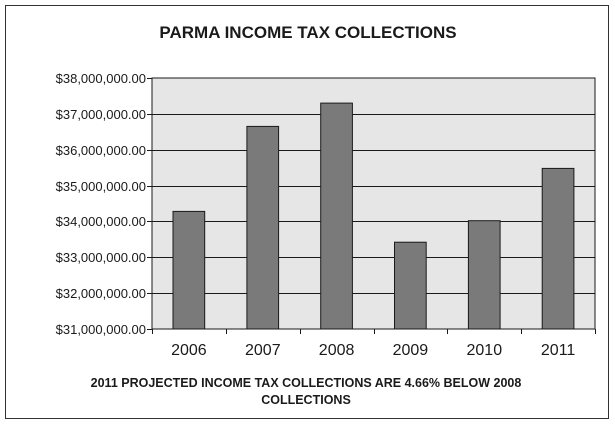  What do you see at coordinates (101, 257) in the screenshot?
I see `y-tick-label: $33,000,000.00` at bounding box center [101, 257].